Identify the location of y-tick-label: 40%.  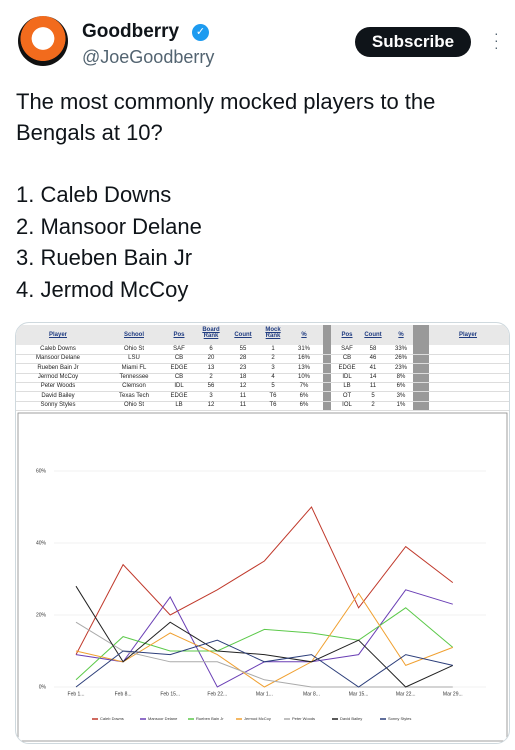
(41, 543).